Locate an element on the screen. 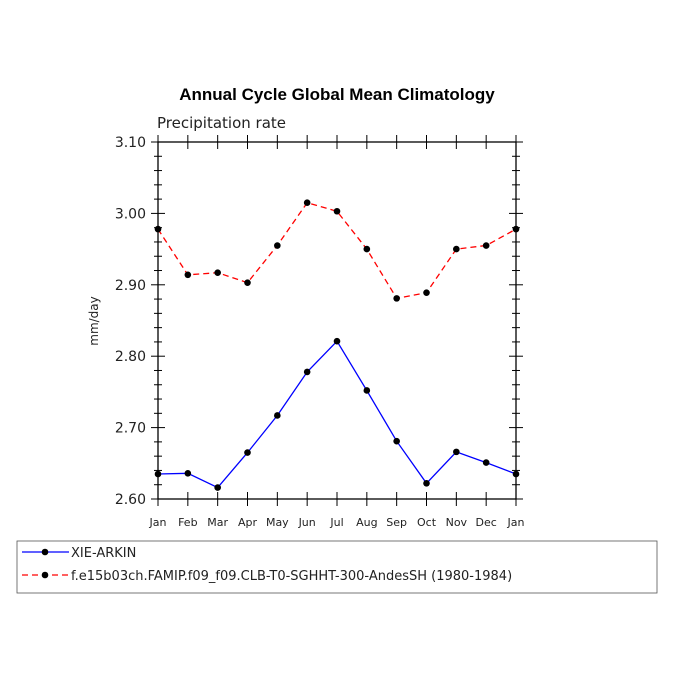  y-tick-label: 3.00 is located at coordinates (130, 214).